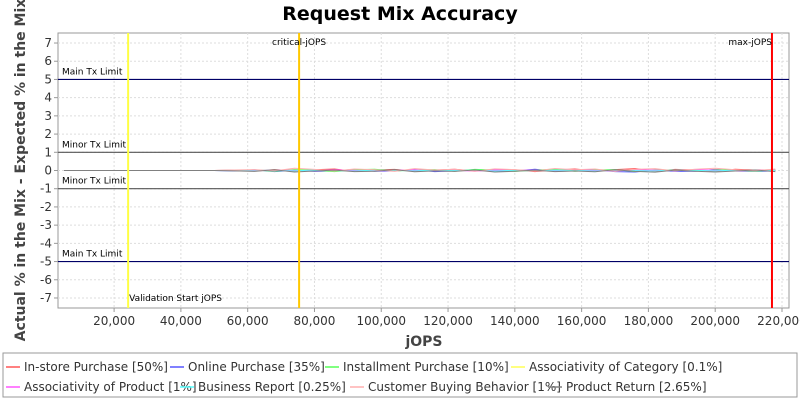 The width and height of the screenshot is (800, 400). Describe the element at coordinates (248, 321) in the screenshot. I see `x-tick-label: 60,000` at that location.